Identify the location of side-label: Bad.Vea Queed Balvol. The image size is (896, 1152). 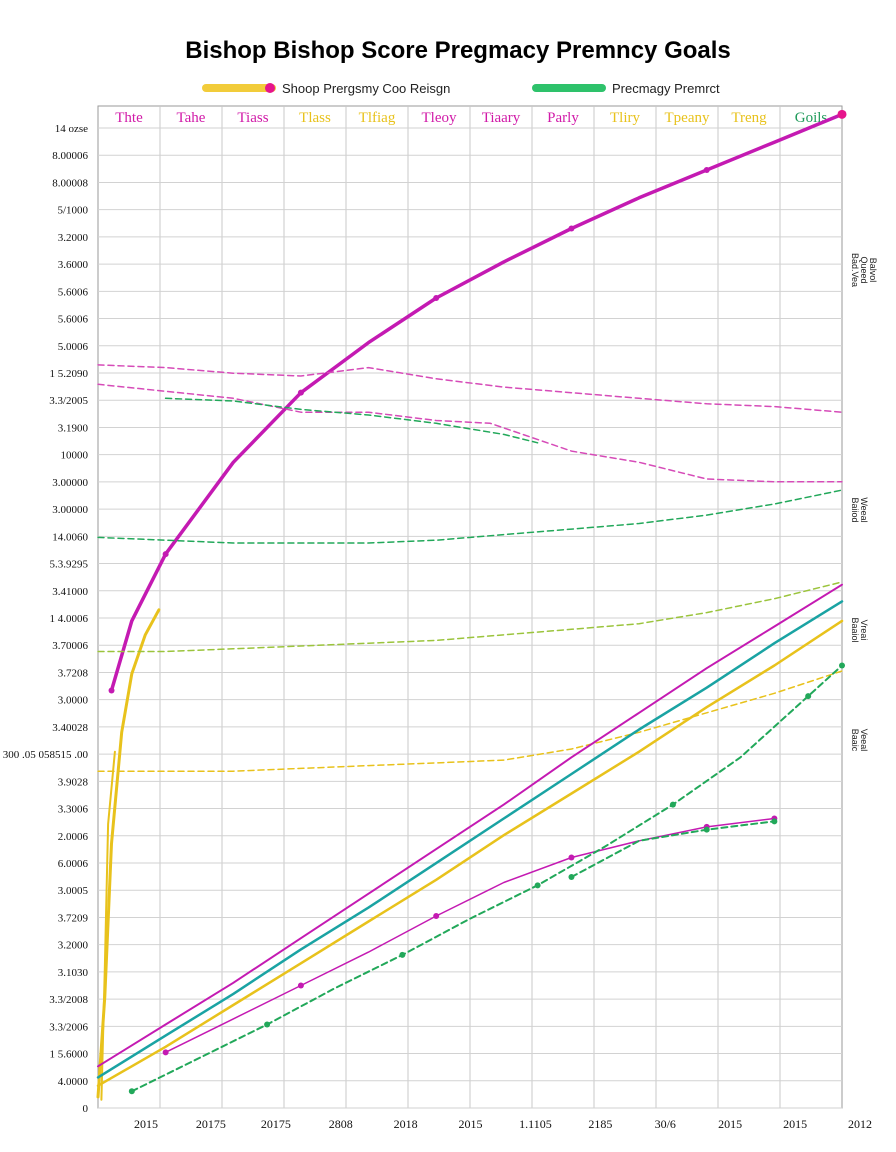
(864, 270).